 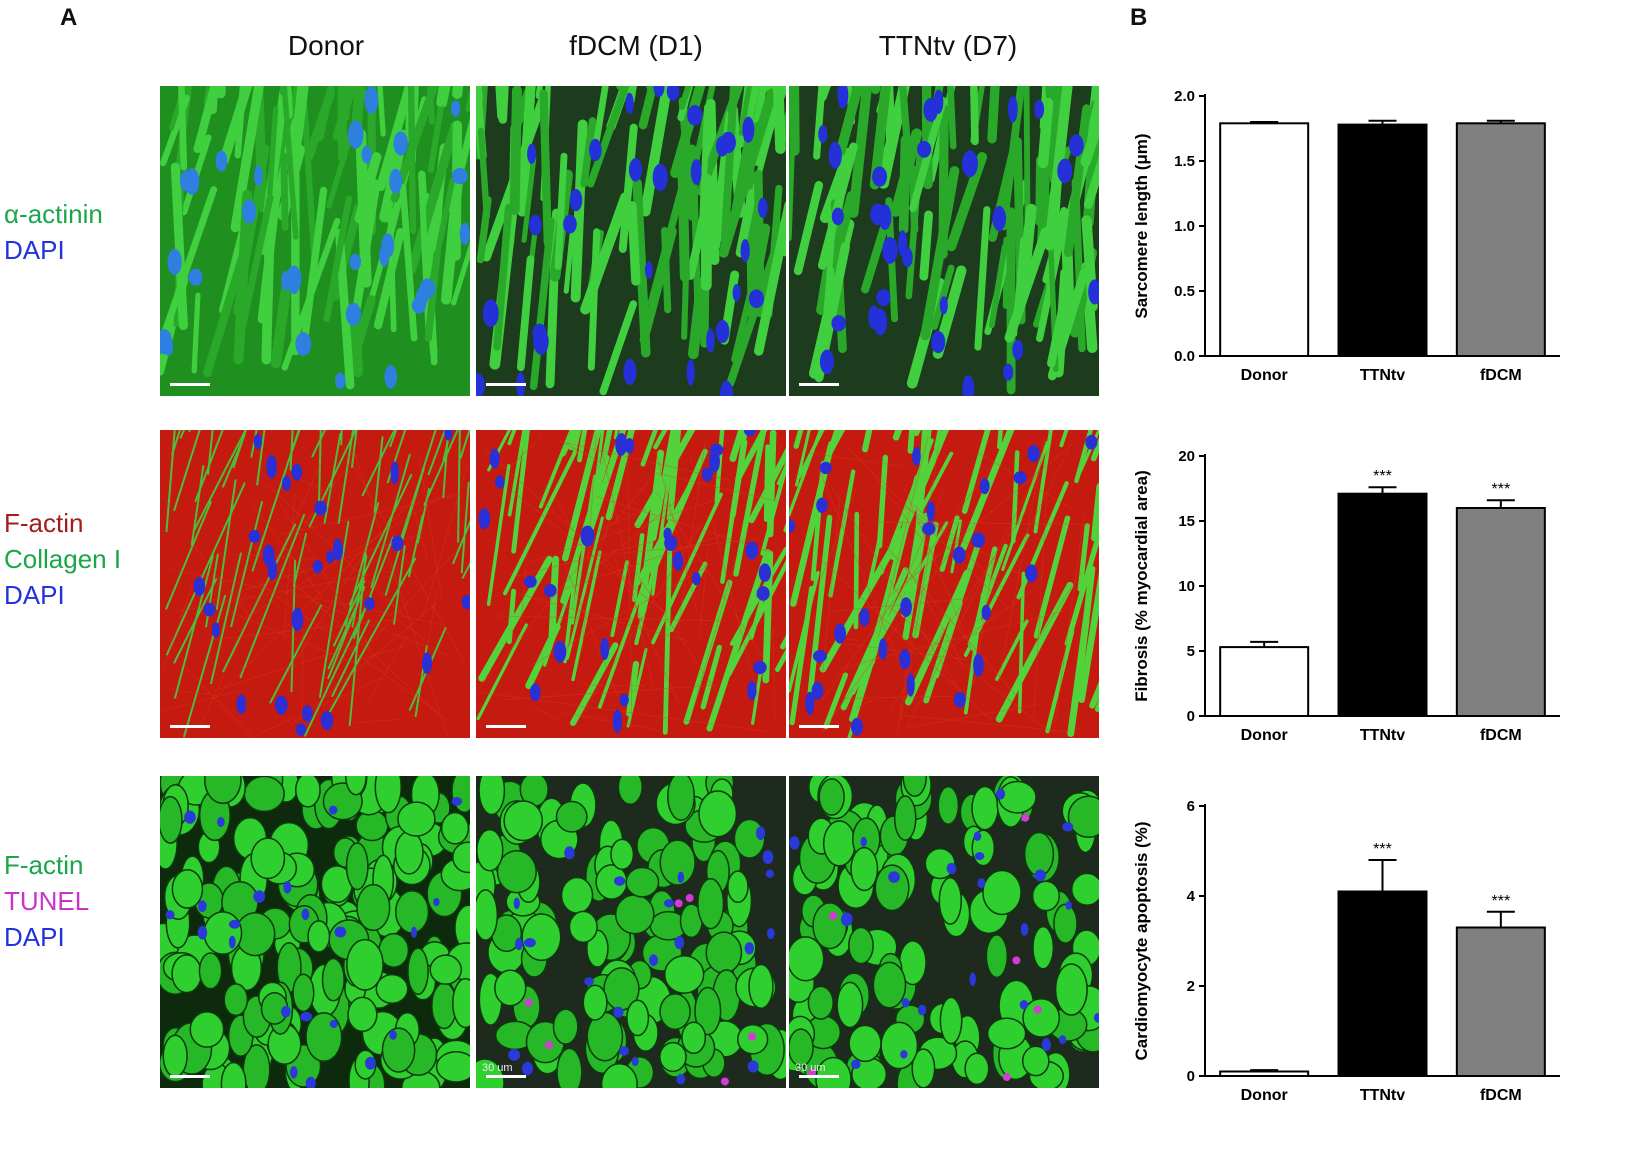 What do you see at coordinates (631, 932) in the screenshot?
I see `micrograph-r3-c2: 30 um` at bounding box center [631, 932].